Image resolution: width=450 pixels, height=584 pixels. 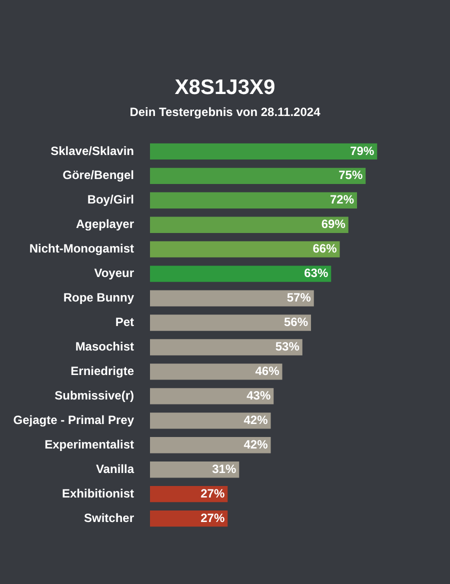 What do you see at coordinates (225, 88) in the screenshot?
I see `chart-title: X8S1J3X9` at bounding box center [225, 88].